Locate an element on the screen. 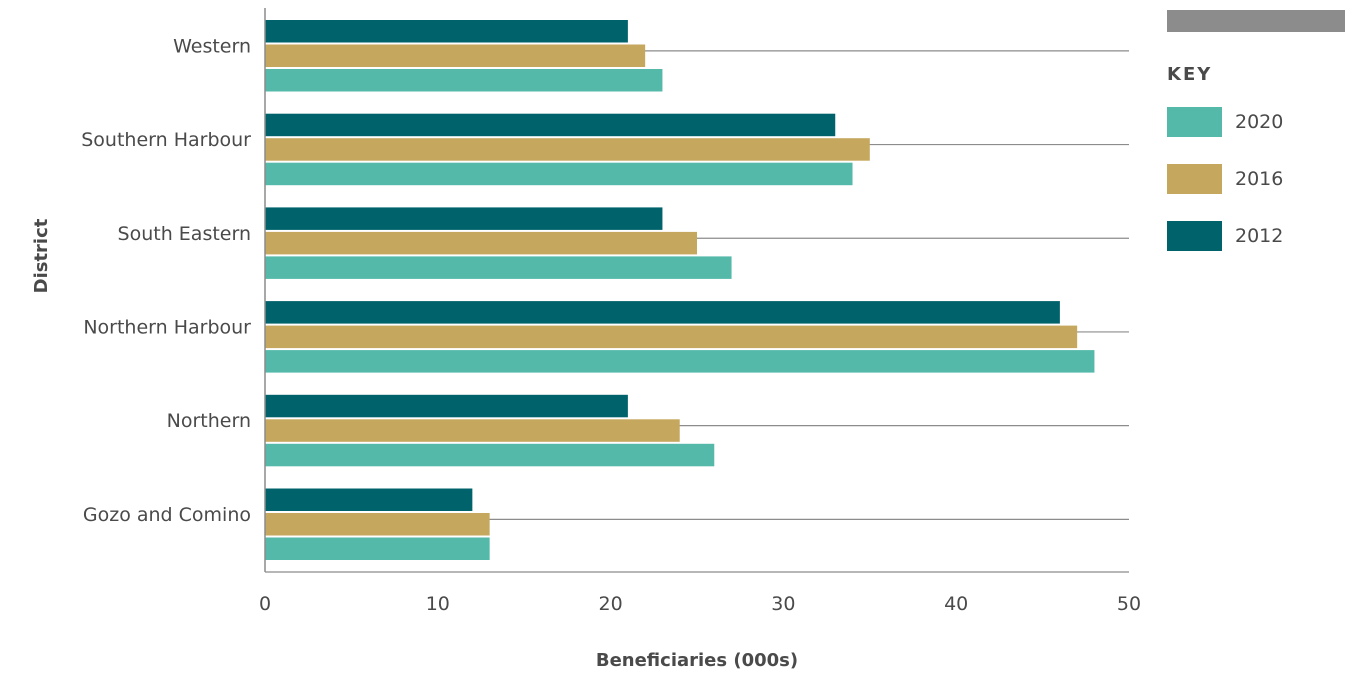  legend-title: KEY is located at coordinates (1190, 74).